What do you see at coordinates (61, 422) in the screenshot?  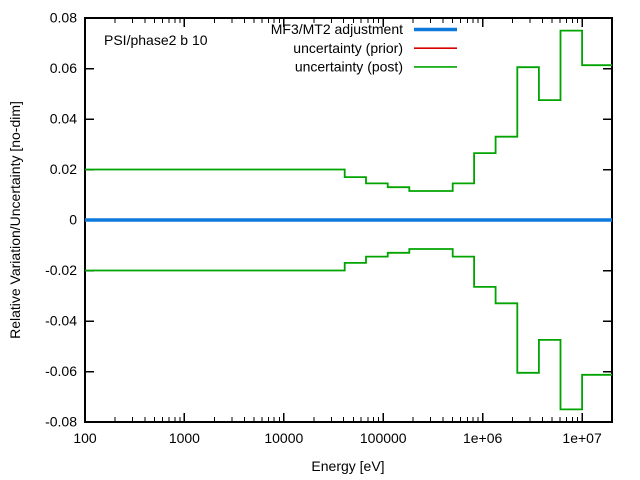 I see `y-tick-label: -0.08` at bounding box center [61, 422].